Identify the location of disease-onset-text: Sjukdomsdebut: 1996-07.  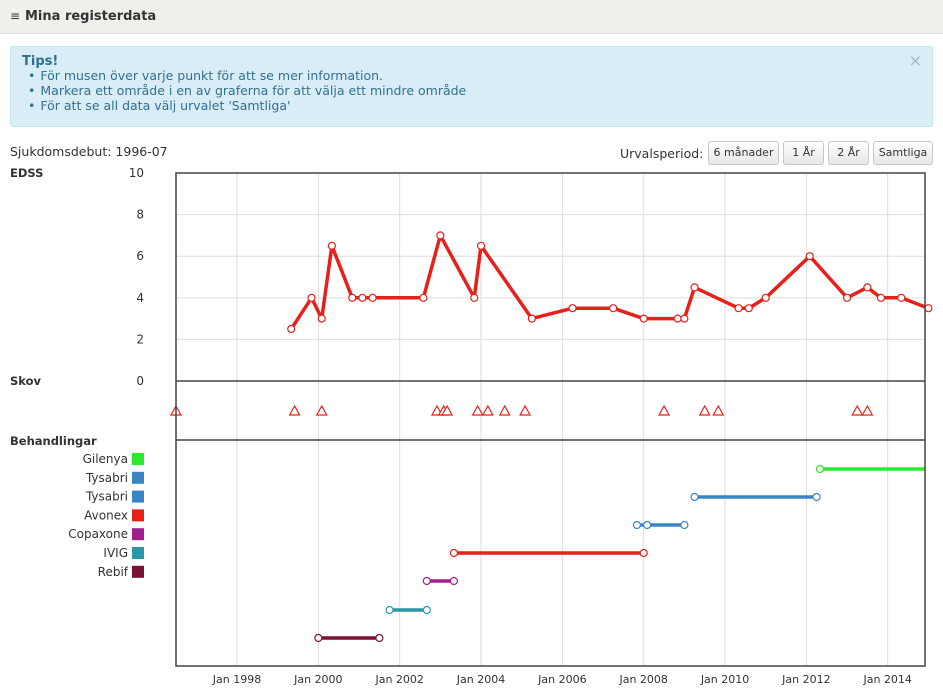
(89, 151).